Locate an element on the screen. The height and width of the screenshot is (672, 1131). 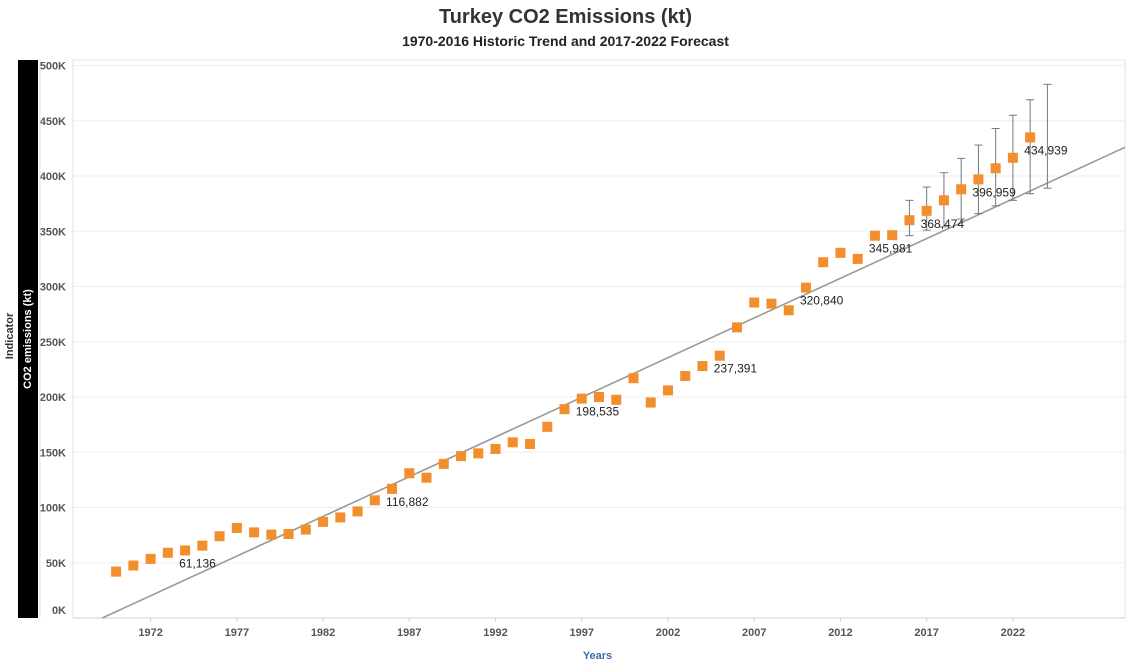
x-tick-label: 2022 is located at coordinates (1013, 633).